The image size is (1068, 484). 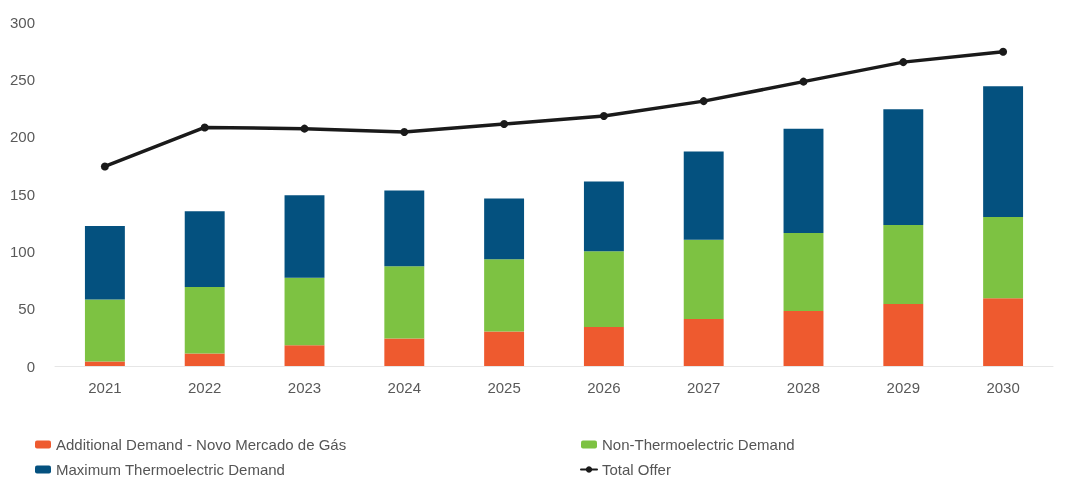 I want to click on x-tick-label: 2022, so click(x=205, y=387).